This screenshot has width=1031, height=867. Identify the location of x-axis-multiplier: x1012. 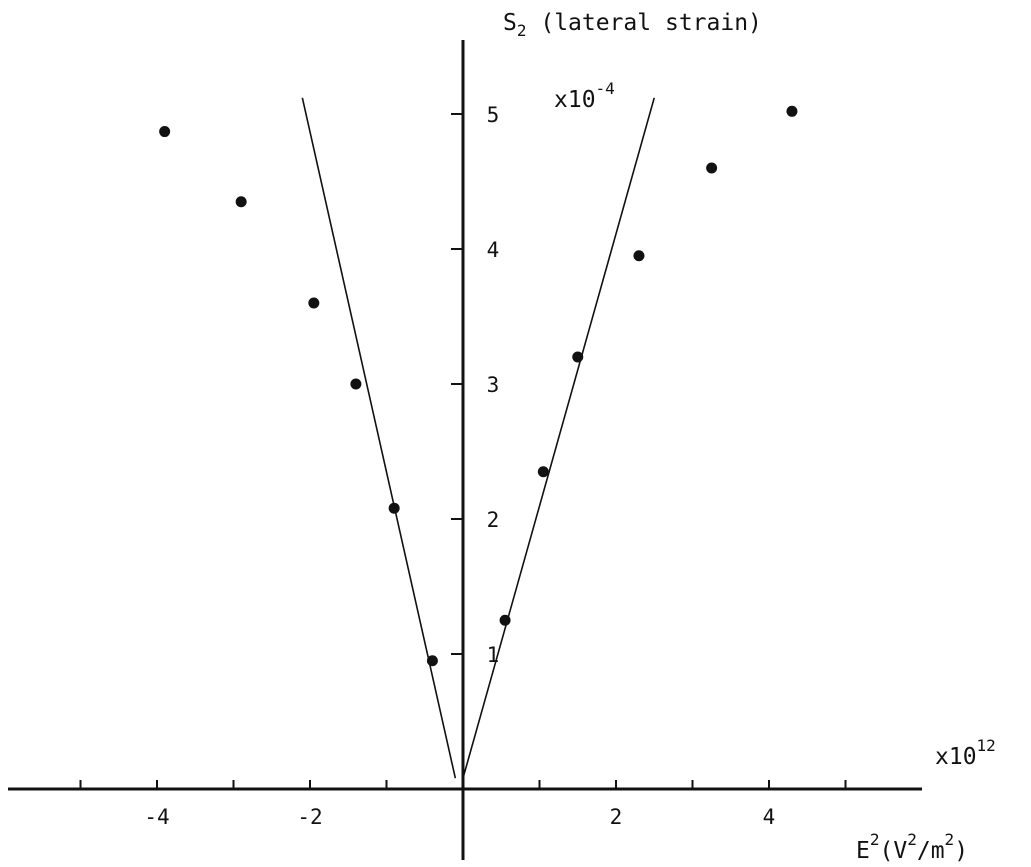
(965, 753).